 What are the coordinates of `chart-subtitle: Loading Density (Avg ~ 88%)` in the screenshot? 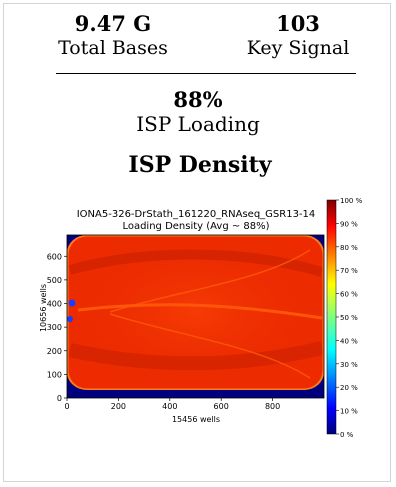 It's located at (195, 226).